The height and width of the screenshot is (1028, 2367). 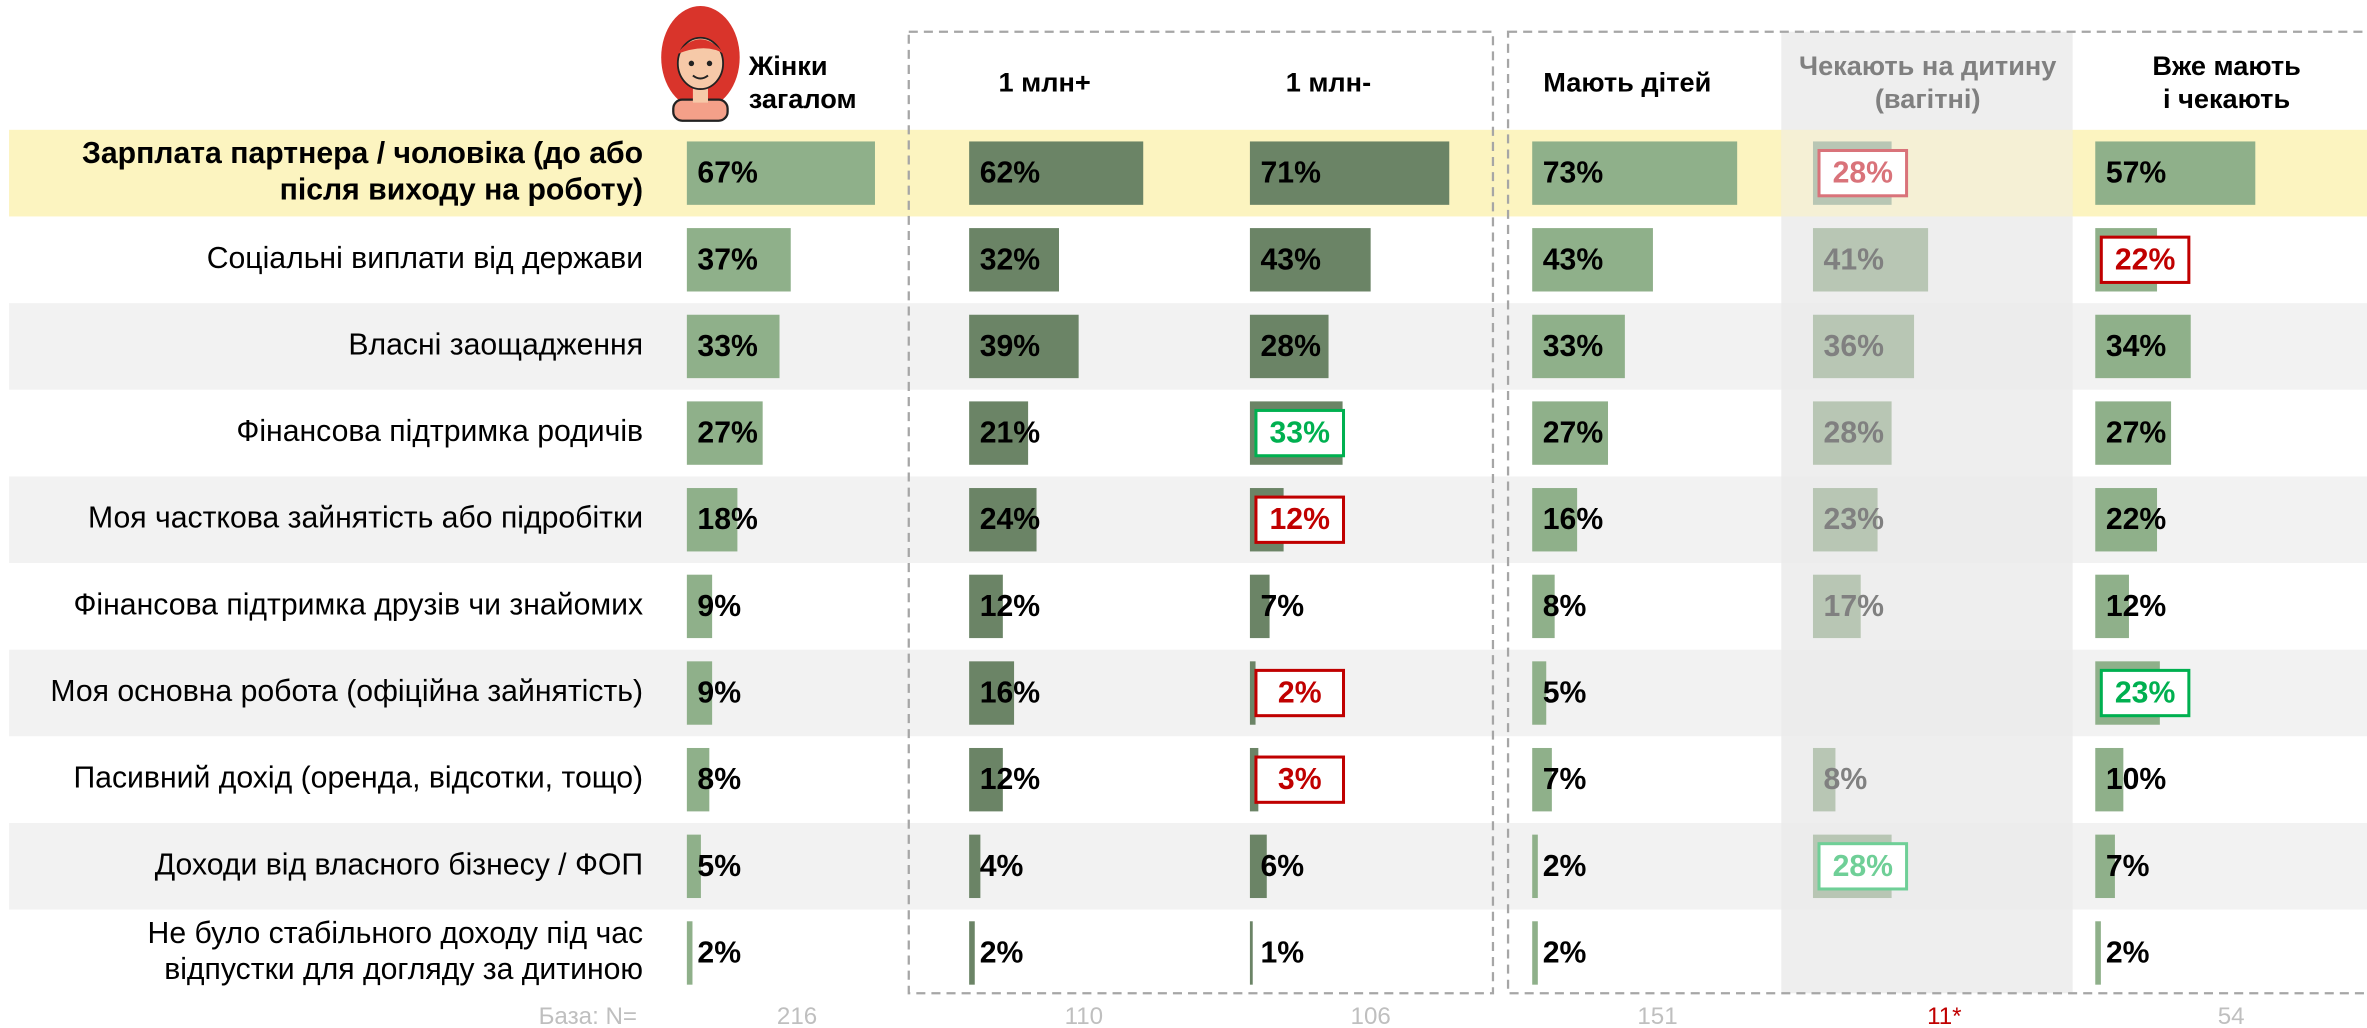 I want to click on value-label: 9%, so click(x=719, y=606).